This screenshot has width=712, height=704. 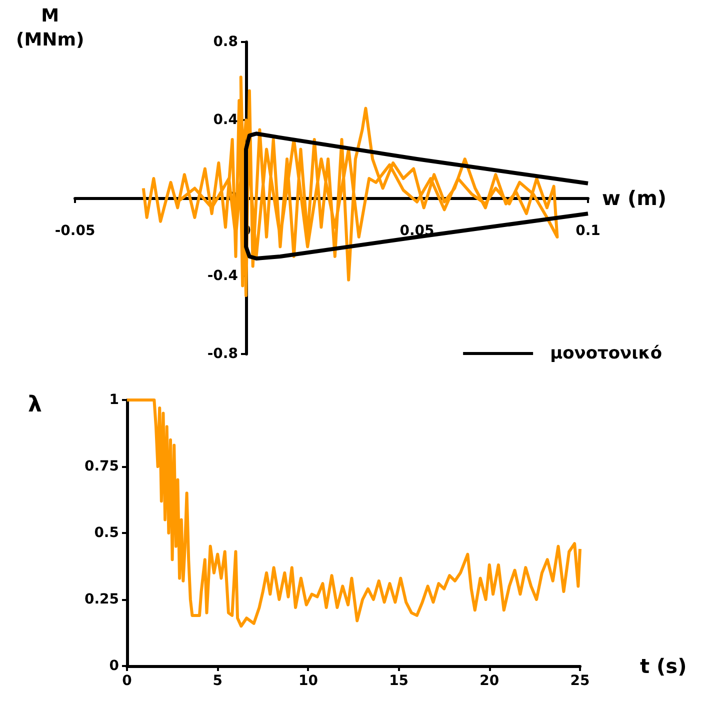 What do you see at coordinates (127, 681) in the screenshot?
I see `x-tick-label: 0` at bounding box center [127, 681].